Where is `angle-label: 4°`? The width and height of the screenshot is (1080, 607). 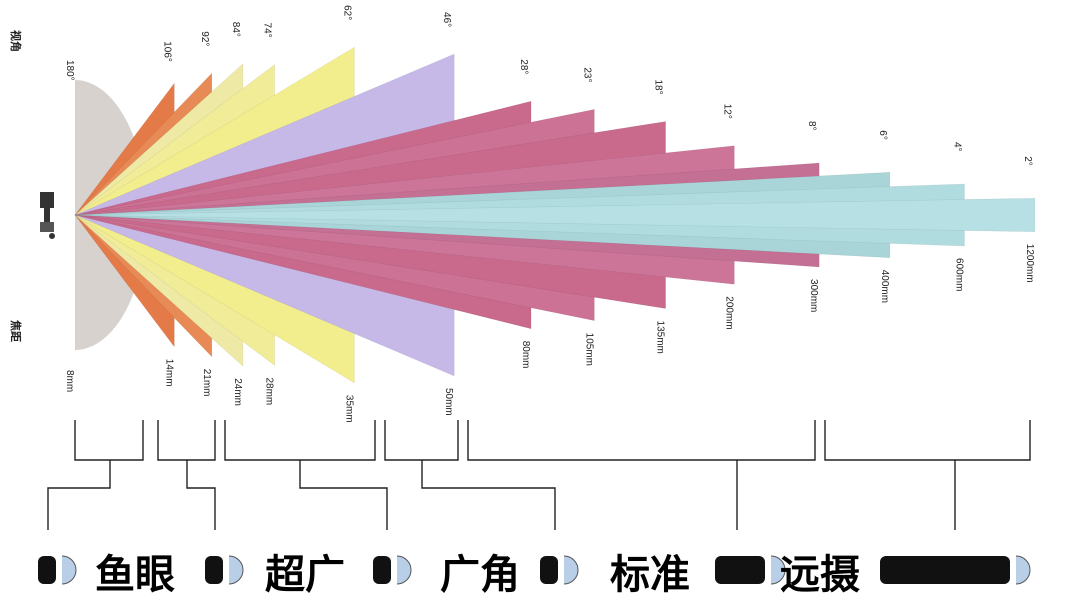 angle-label: 4° is located at coordinates (956, 147).